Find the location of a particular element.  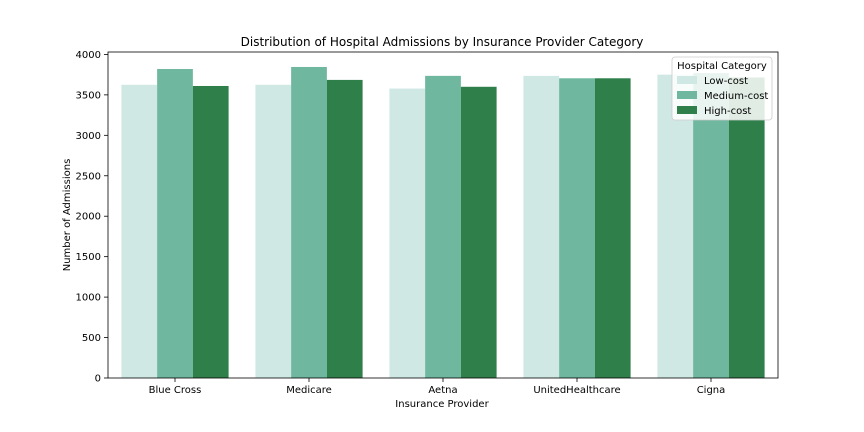

x-tick-label: Aetna is located at coordinates (442, 390).